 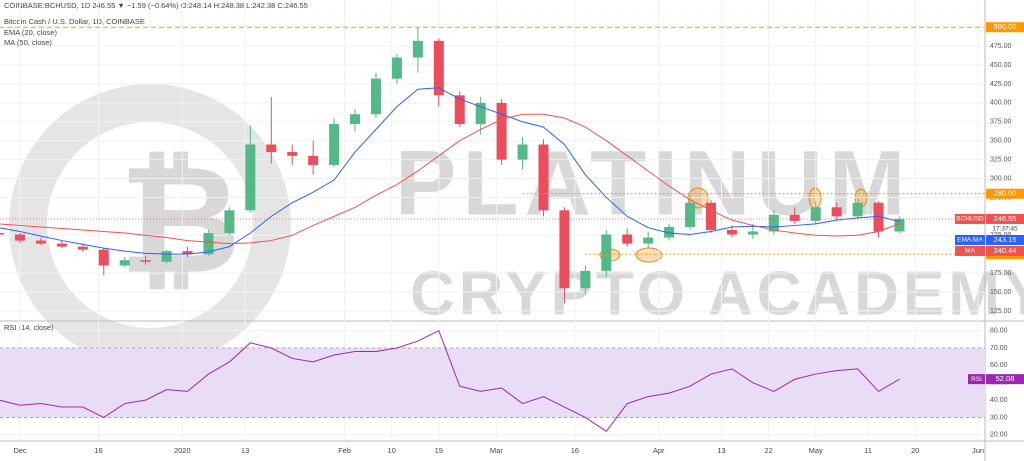 I want to click on y-tick-label: 30.00, so click(x=999, y=417).